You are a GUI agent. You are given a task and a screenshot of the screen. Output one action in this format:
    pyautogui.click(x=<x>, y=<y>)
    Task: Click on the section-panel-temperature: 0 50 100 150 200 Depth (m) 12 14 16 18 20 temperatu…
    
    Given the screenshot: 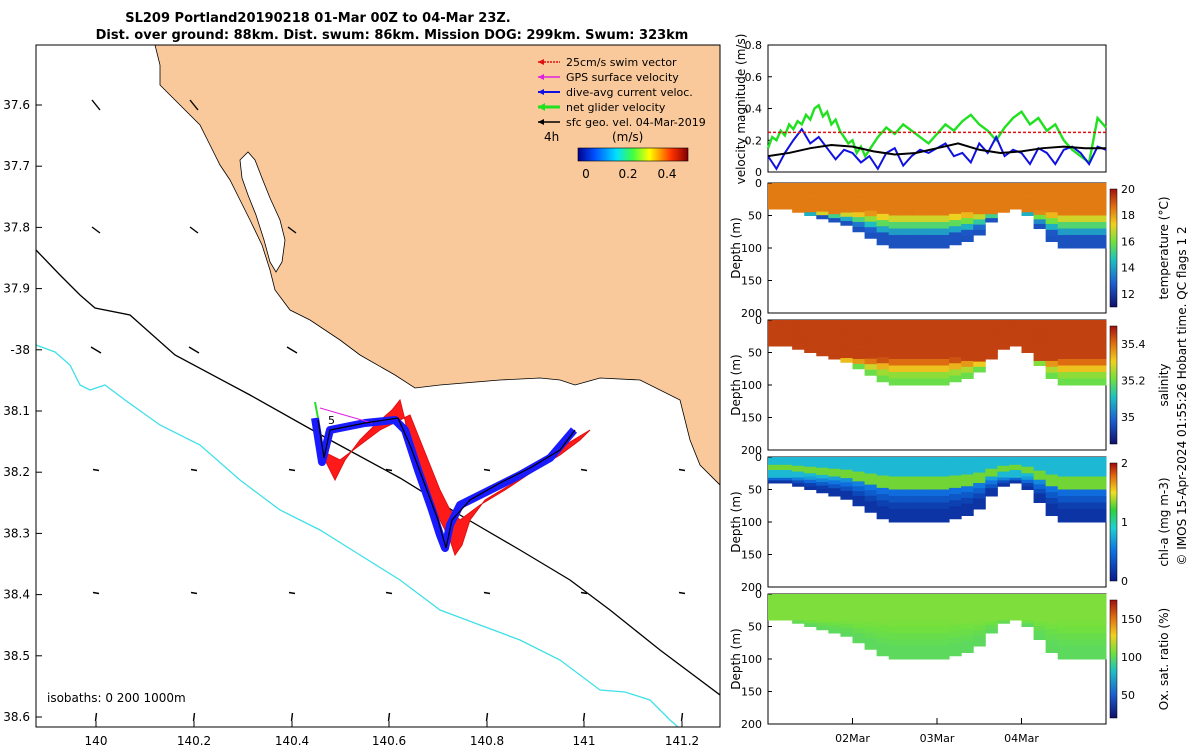 What is the action you would take?
    pyautogui.click(x=950, y=248)
    